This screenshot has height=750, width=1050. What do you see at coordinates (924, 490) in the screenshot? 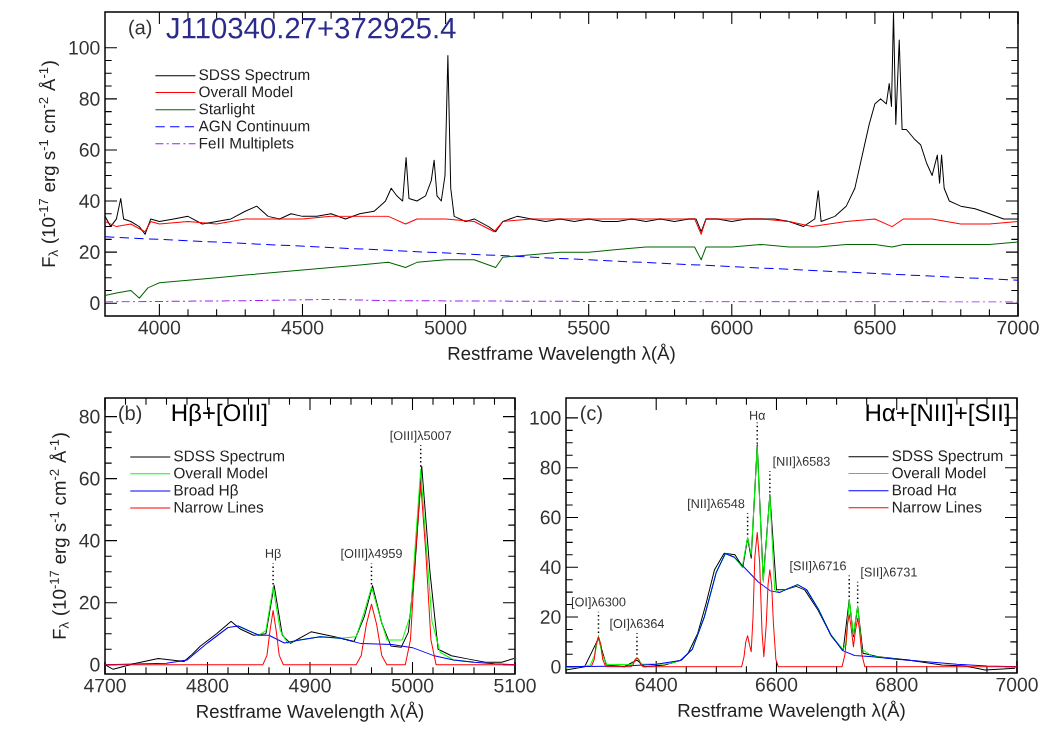
I see `legend-label: Broad Hα` at bounding box center [924, 490].